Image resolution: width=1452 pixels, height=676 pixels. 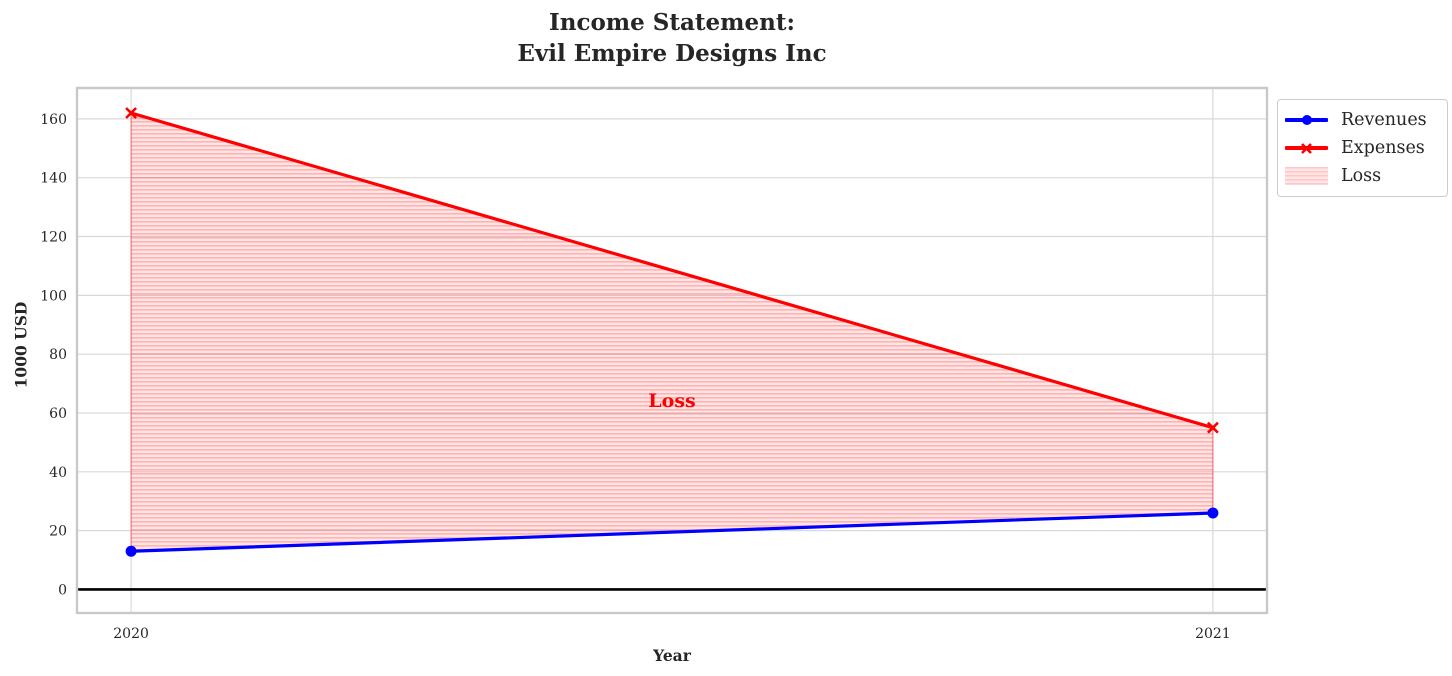 I want to click on revenues-legend-swatch, so click(x=1306, y=120).